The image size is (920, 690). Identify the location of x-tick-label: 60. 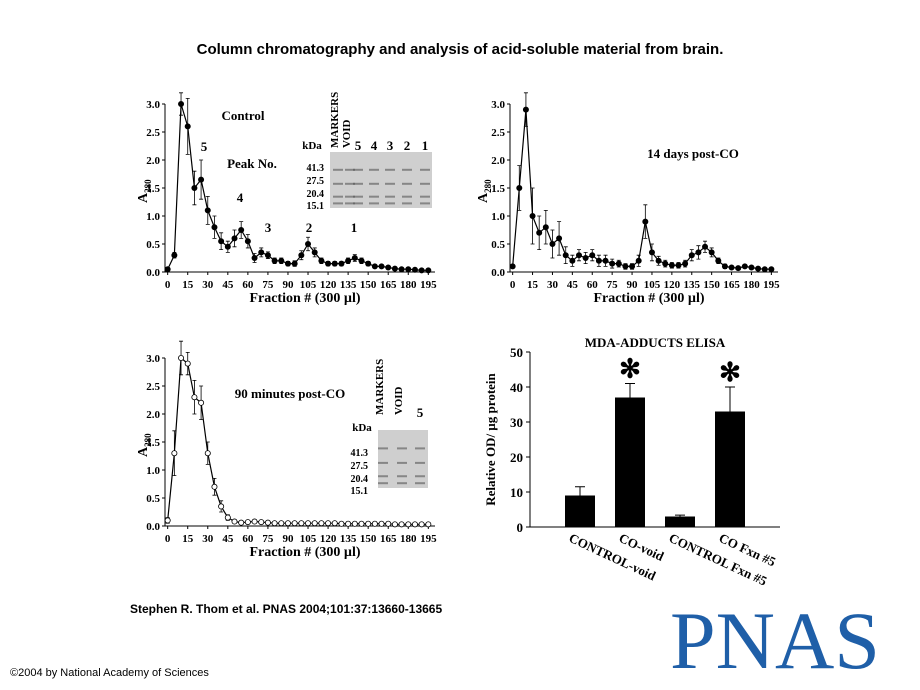
(593, 285).